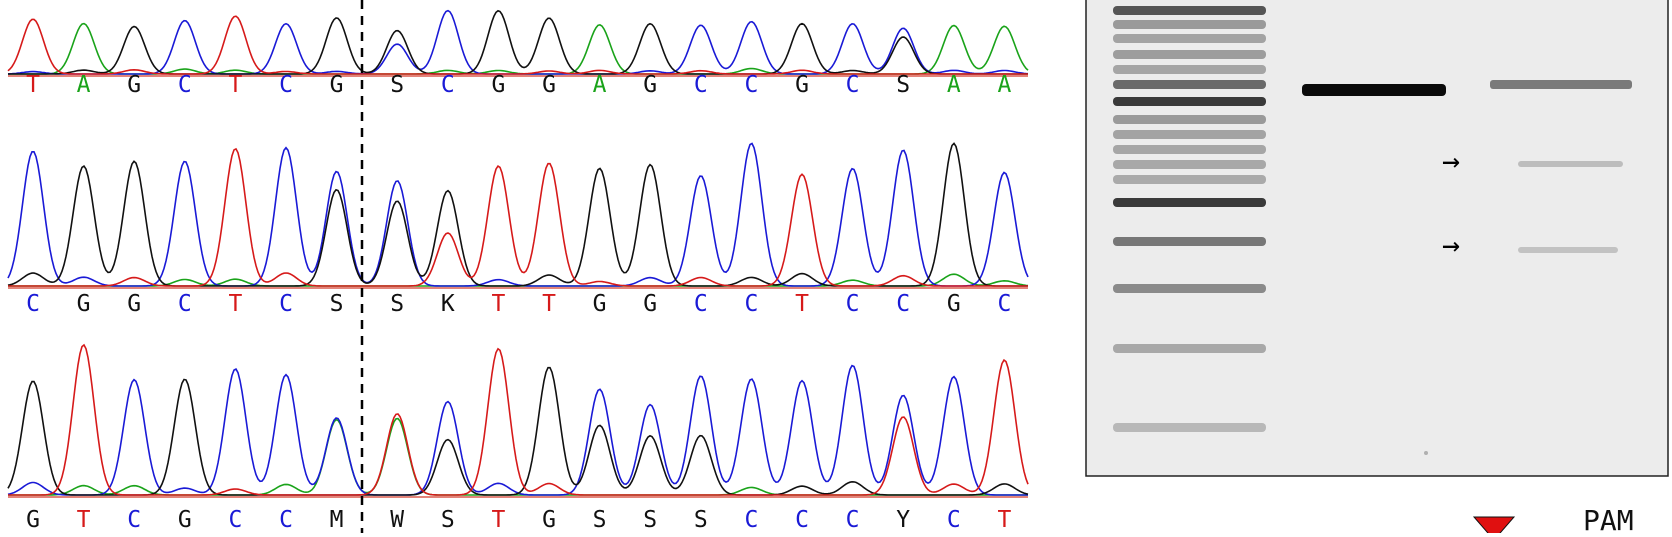 Image resolution: width=1672 pixels, height=537 pixels. Describe the element at coordinates (1451, 161) in the screenshot. I see `gel-arrow-upper: →` at that location.